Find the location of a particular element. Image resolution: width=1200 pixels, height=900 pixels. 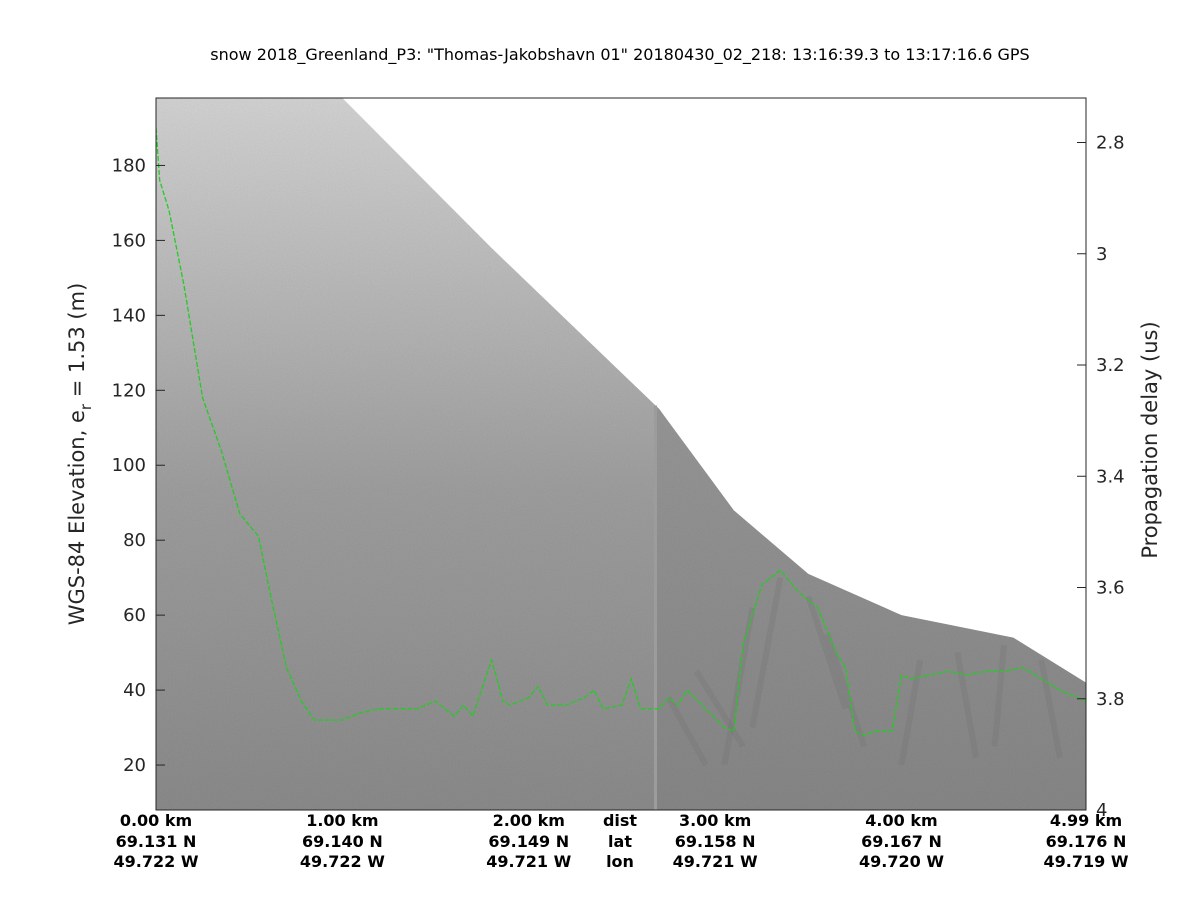

right-y-axis-label: Propagation delay (us) is located at coordinates (1150, 439).